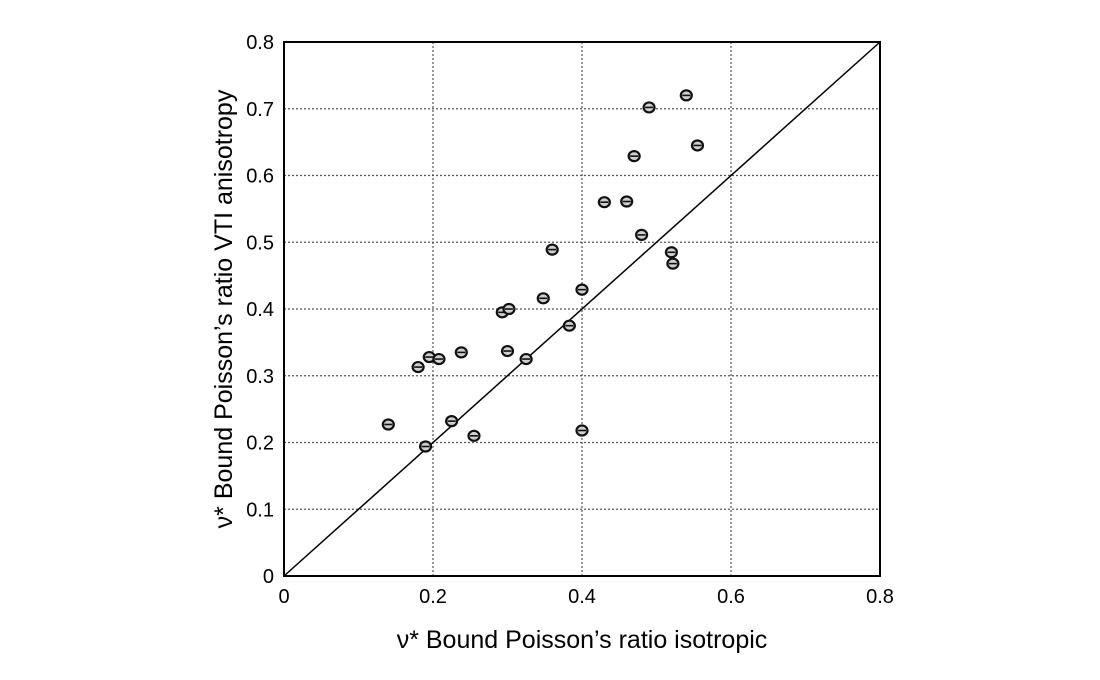 Image resolution: width=1100 pixels, height=680 pixels. I want to click on x-tick-label: 0, so click(283, 597).